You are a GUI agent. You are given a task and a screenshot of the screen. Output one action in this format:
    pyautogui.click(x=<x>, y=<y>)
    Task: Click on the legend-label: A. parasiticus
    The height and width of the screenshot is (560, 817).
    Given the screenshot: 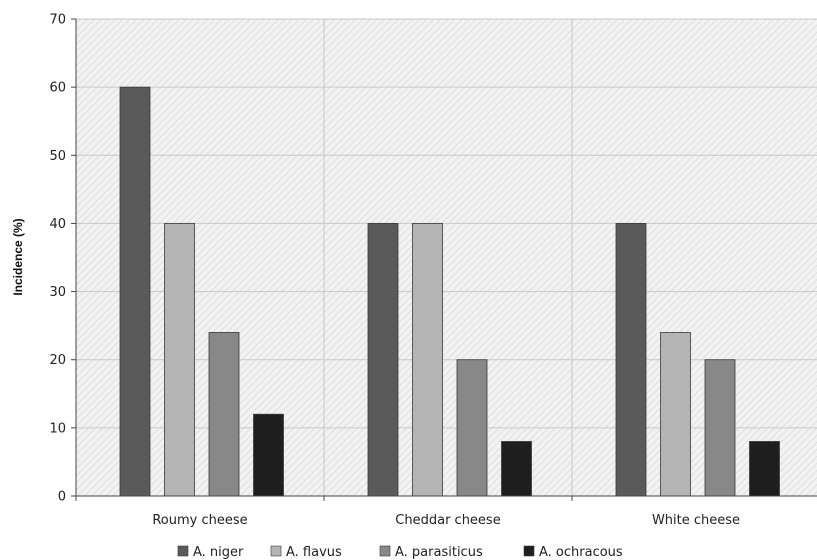 What is the action you would take?
    pyautogui.click(x=439, y=552)
    